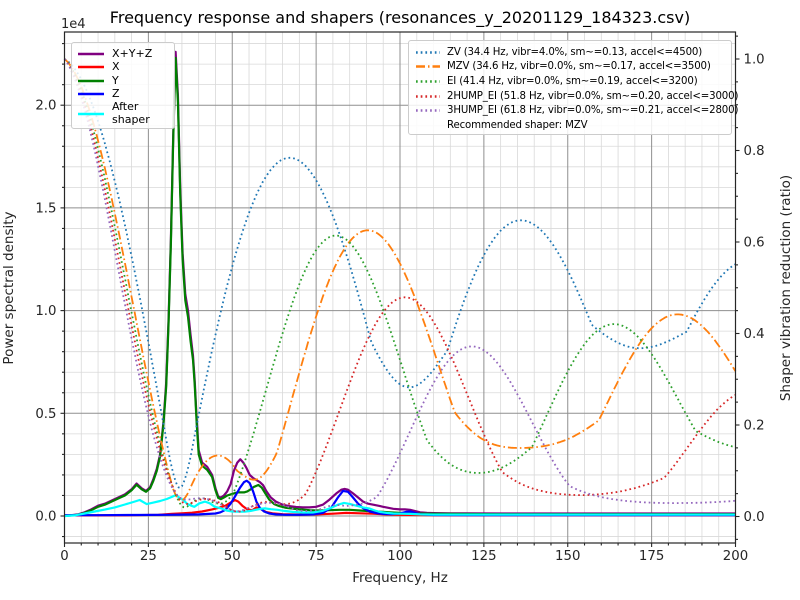  What do you see at coordinates (9, 288) in the screenshot?
I see `y-left-axis-label: Power spectral density` at bounding box center [9, 288].